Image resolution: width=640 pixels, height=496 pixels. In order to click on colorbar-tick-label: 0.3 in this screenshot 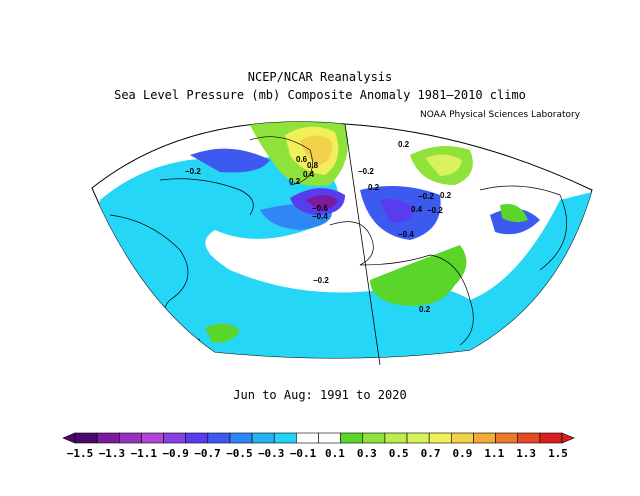, I will do `click(366, 453)`.